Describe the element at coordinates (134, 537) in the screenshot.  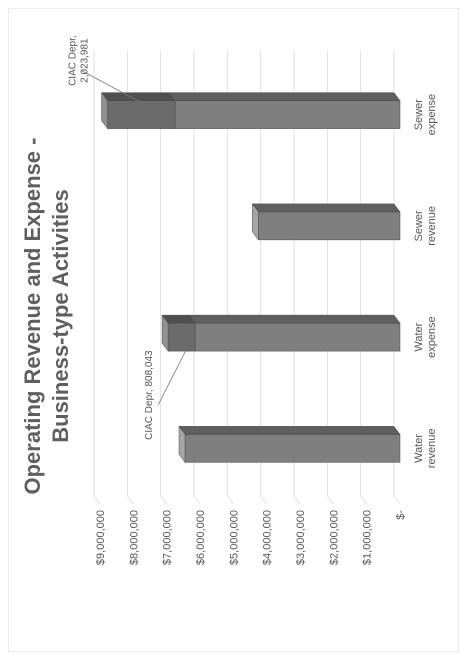
I see `y-tick-label: $8,000,000` at that location.